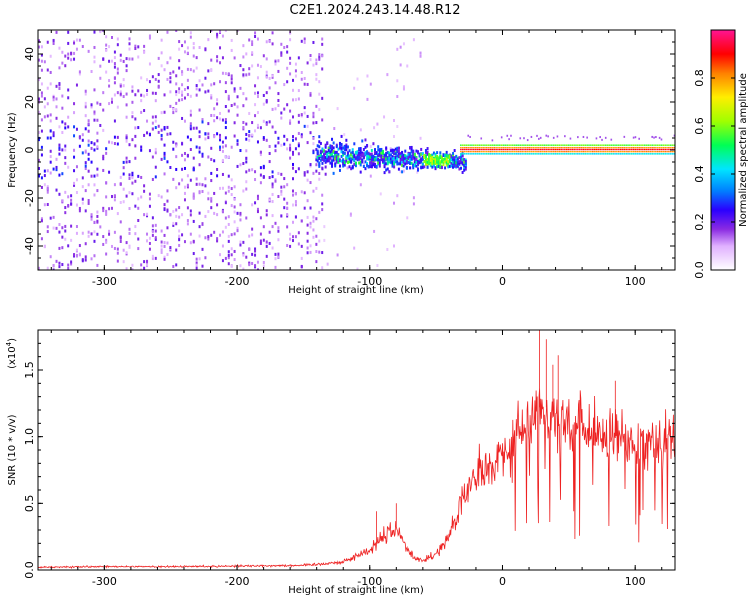 The width and height of the screenshot is (750, 600). I want to click on colorbar-ticks: 0.00.20.40.60.8, so click(714, 174).